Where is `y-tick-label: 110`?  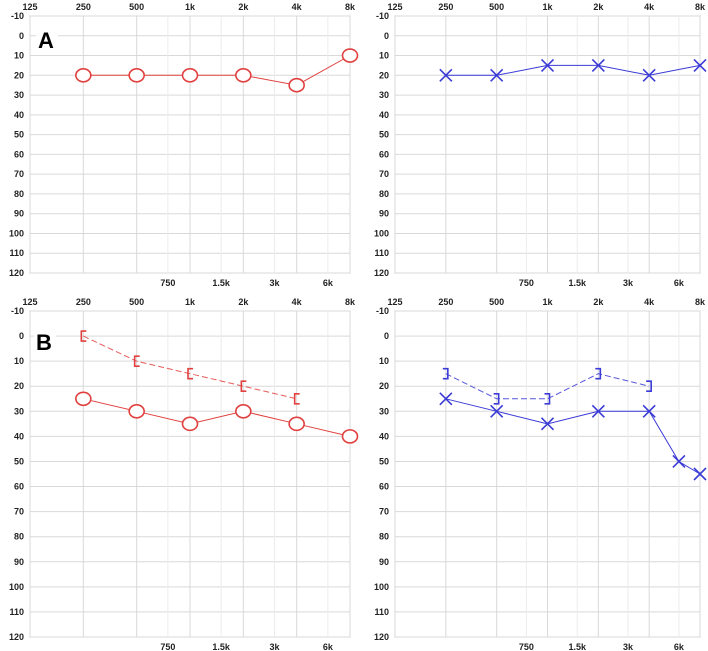 y-tick-label: 110 is located at coordinates (16, 612).